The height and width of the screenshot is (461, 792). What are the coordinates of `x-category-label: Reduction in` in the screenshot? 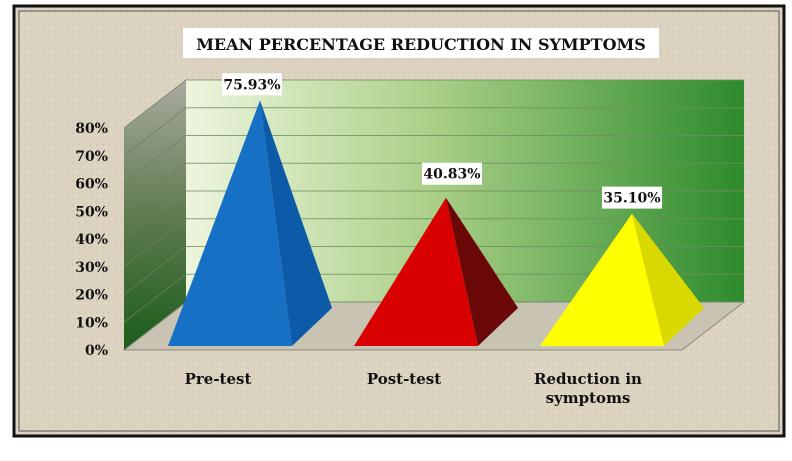 It's located at (588, 379).